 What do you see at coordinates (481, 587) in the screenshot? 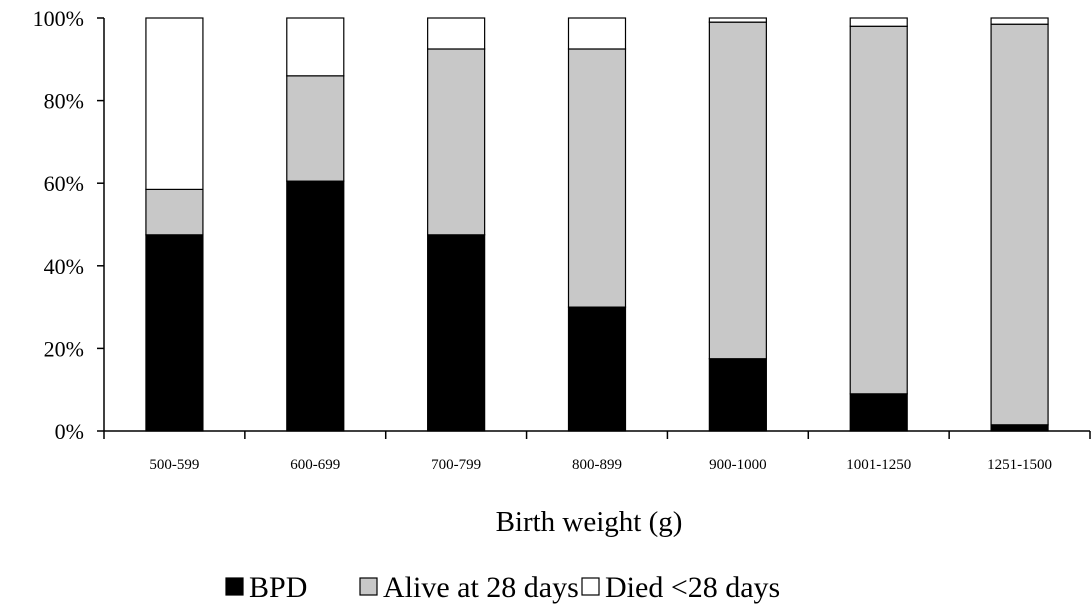
I see `legend-label: Alive at 28 days` at bounding box center [481, 587].